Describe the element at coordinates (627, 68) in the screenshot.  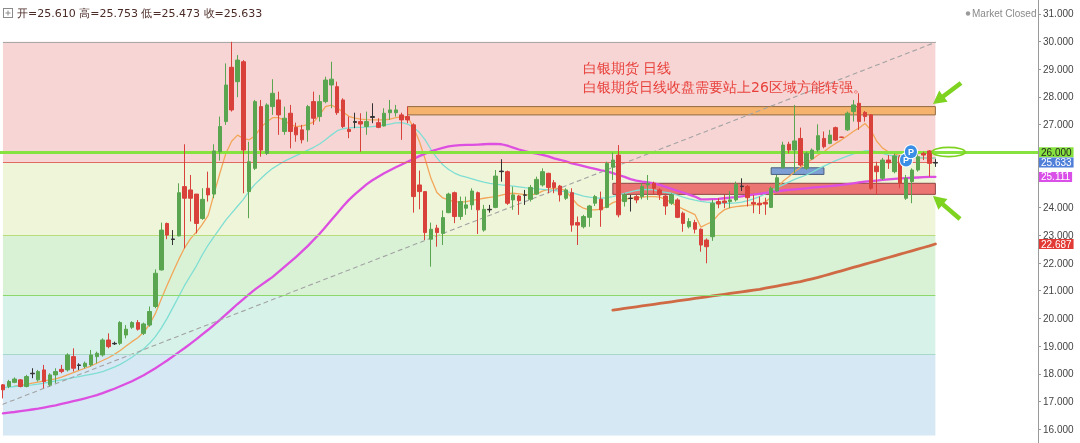
I see `text: 白银期货 日线` at that location.